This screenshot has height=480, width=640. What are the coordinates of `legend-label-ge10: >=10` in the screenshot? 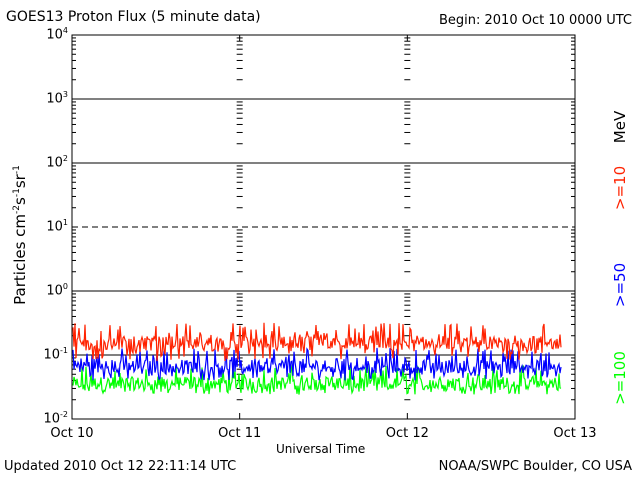 It's located at (620, 188).